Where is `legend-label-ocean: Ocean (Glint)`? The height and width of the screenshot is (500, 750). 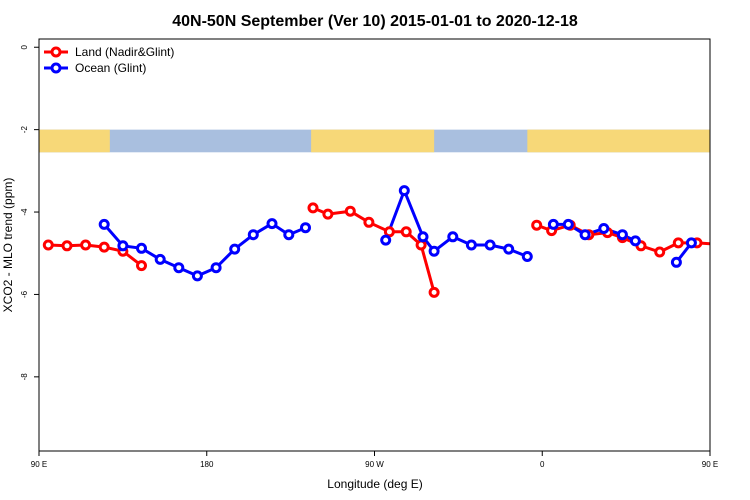
legend-label-ocean: Ocean (Glint) is located at coordinates (110, 68).